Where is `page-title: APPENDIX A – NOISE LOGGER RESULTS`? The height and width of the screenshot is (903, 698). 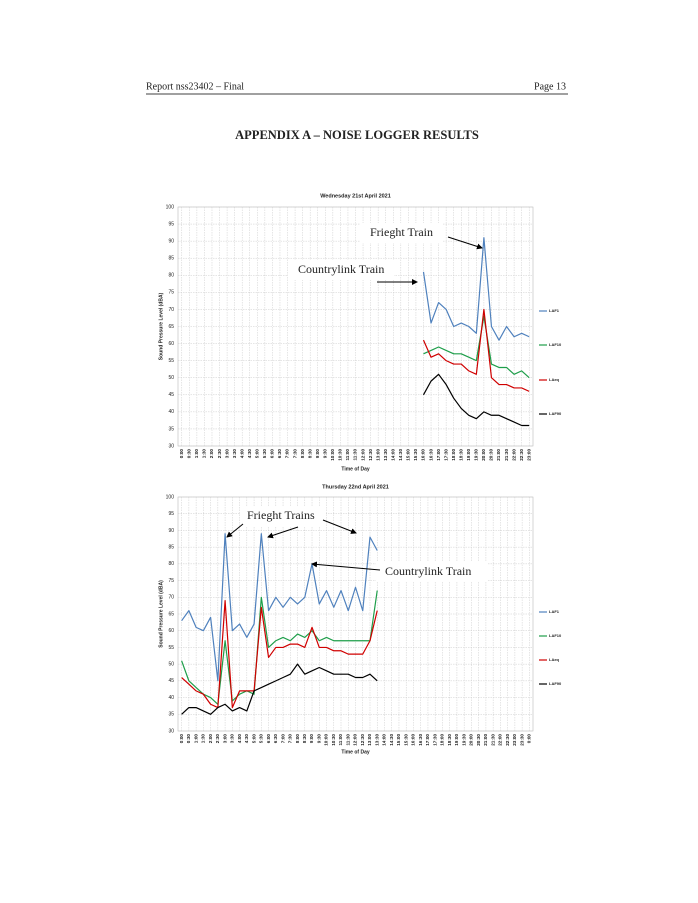
page-title: APPENDIX A – NOISE LOGGER RESULTS is located at coordinates (357, 135).